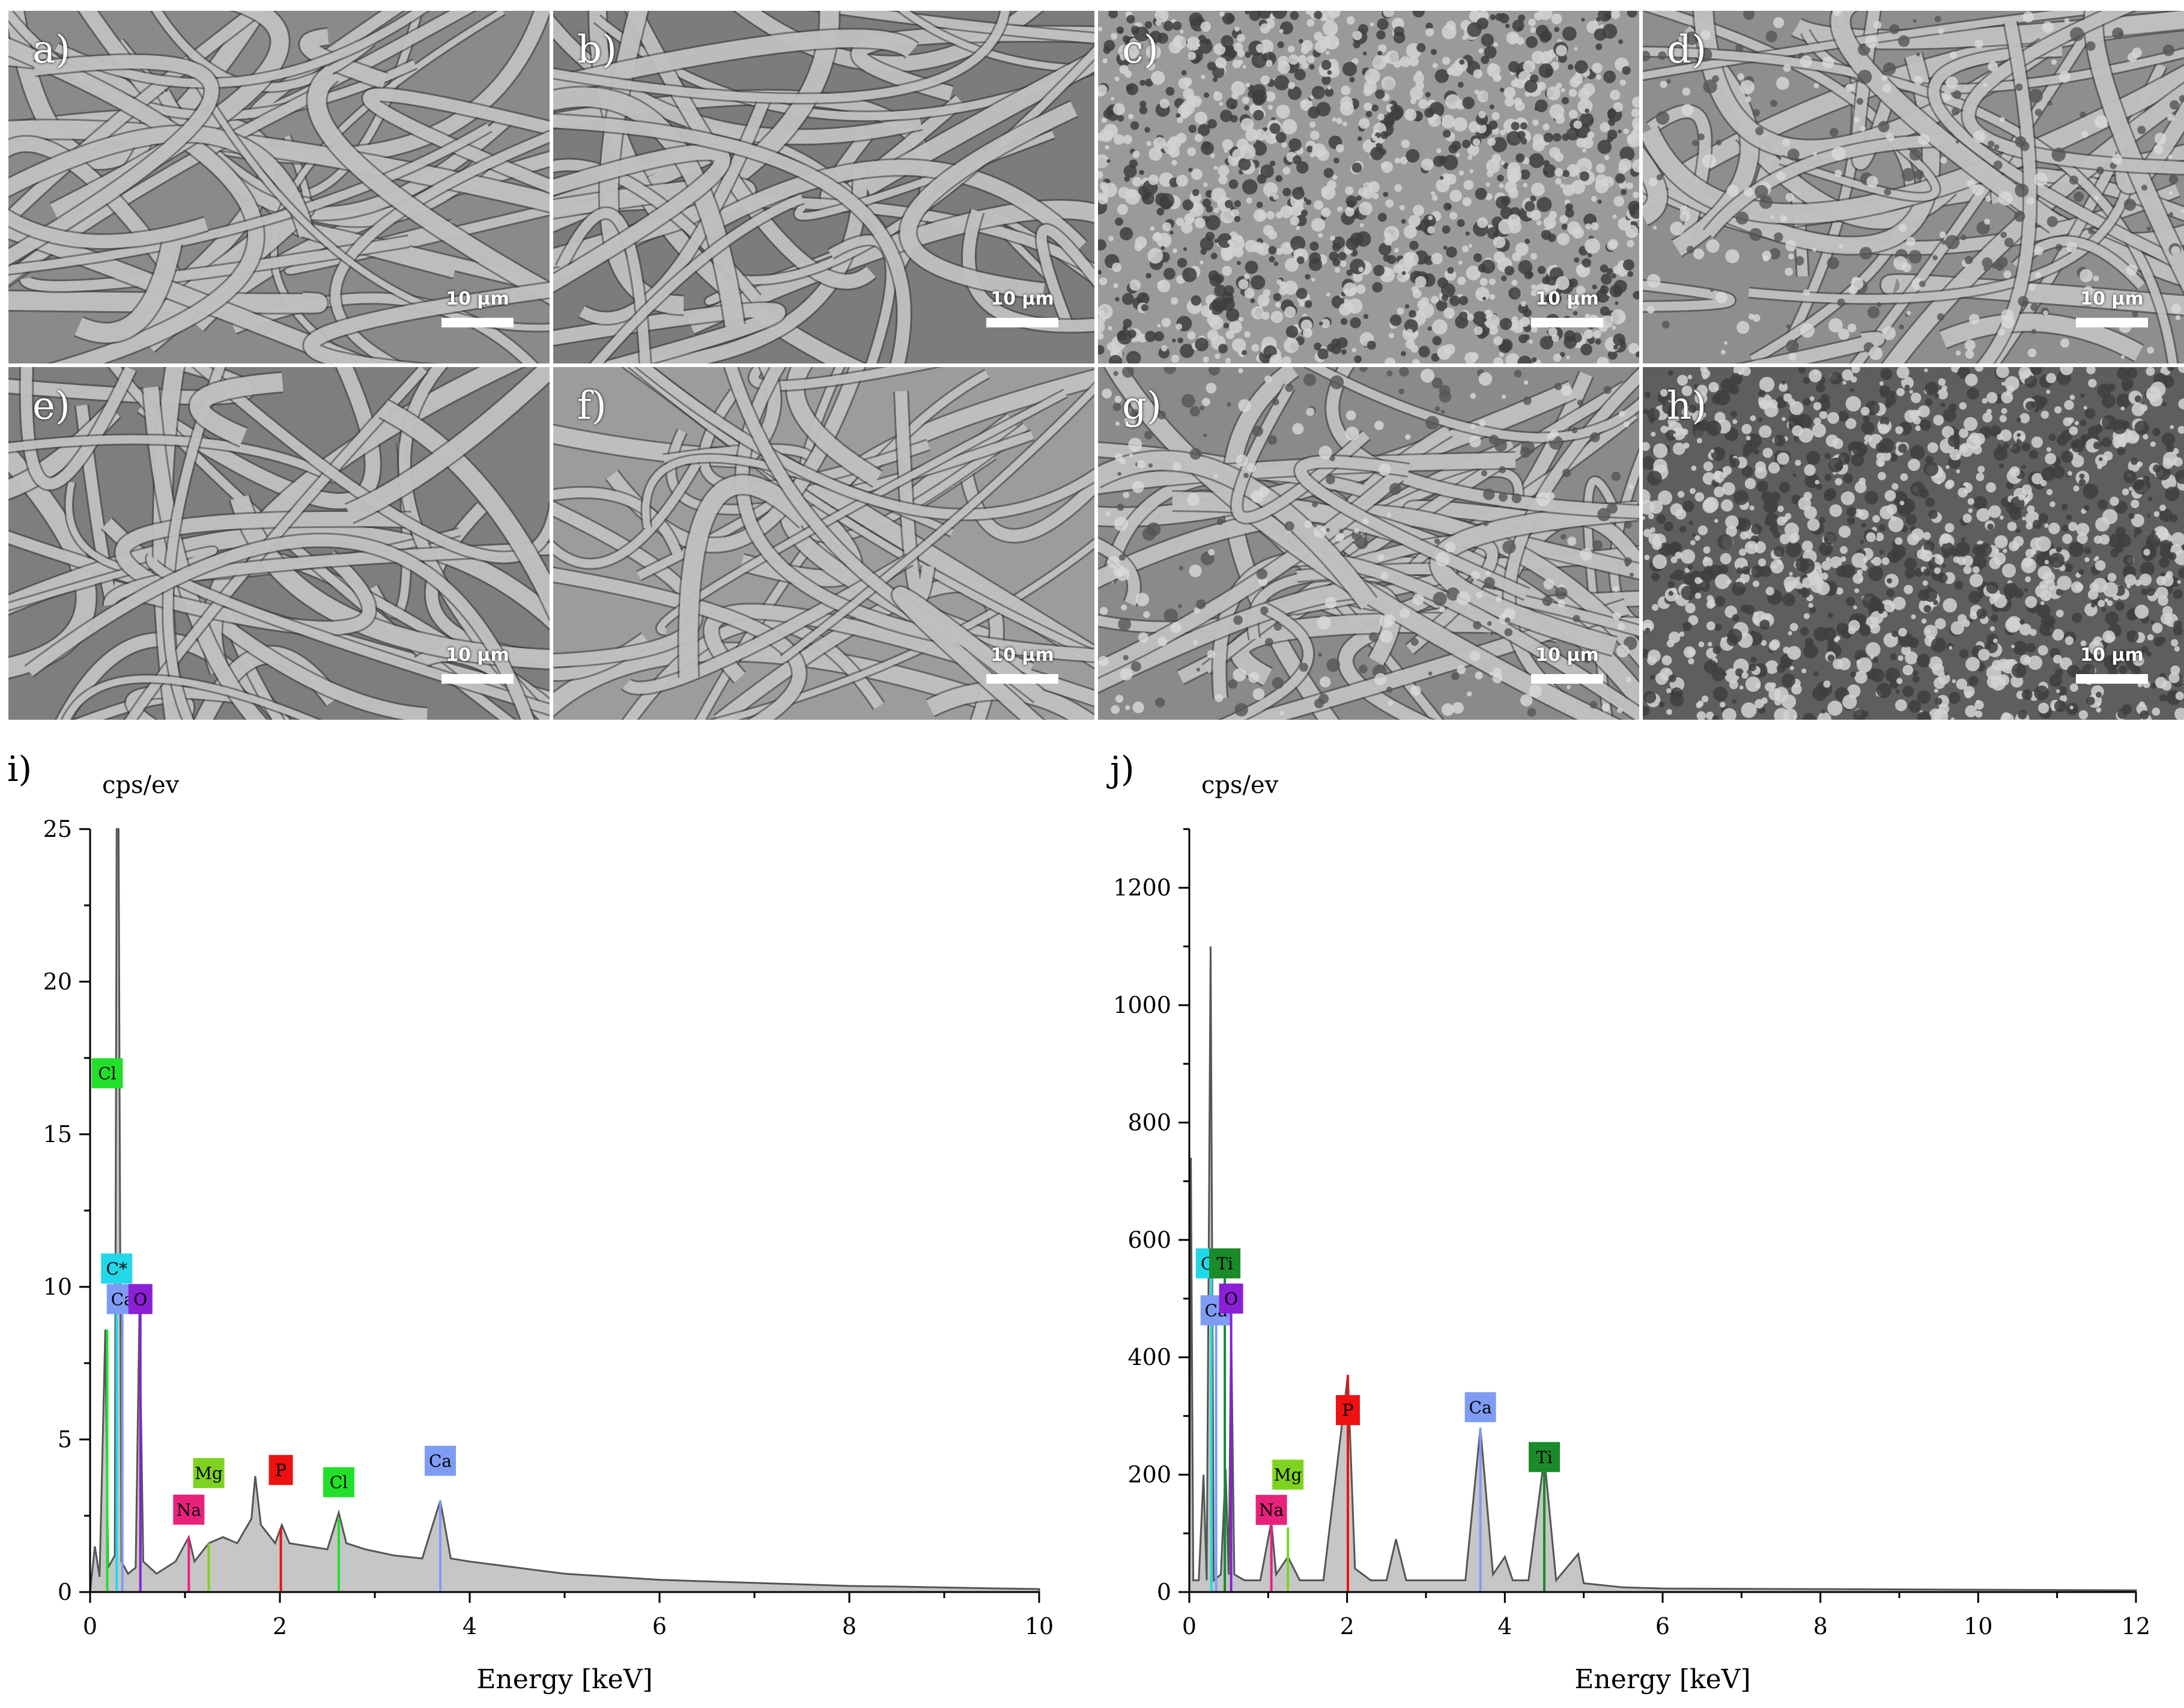 The width and height of the screenshot is (2184, 1708). Describe the element at coordinates (1687, 50) in the screenshot. I see `sem-panel-label: d)` at that location.